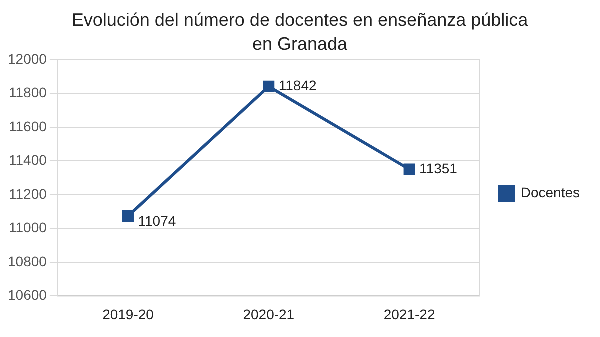  What do you see at coordinates (550, 192) in the screenshot?
I see `legend-label: Docentes` at bounding box center [550, 192].